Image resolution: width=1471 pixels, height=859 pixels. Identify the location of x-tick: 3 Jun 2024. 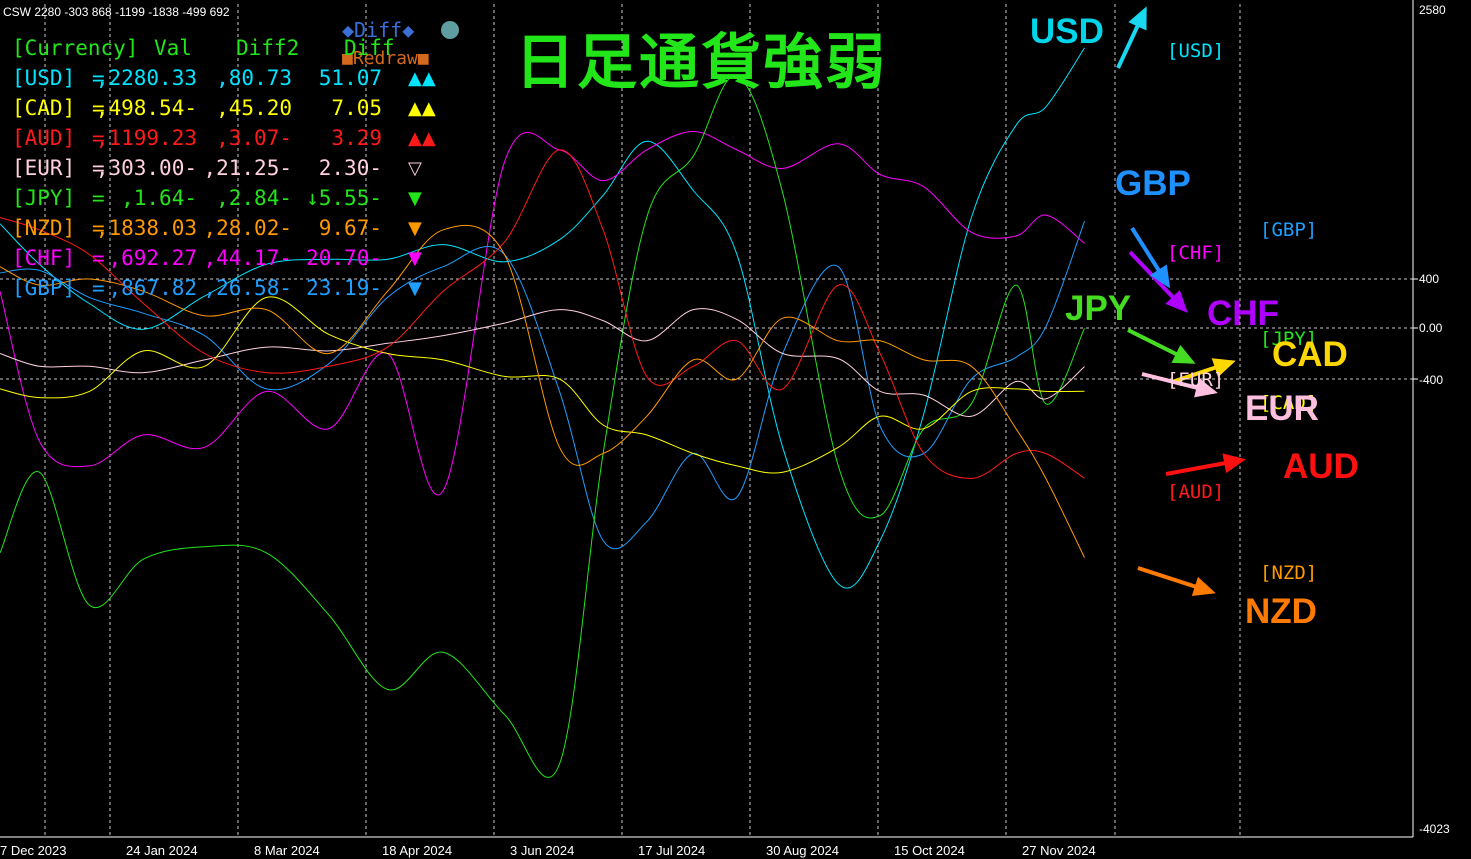
(542, 850).